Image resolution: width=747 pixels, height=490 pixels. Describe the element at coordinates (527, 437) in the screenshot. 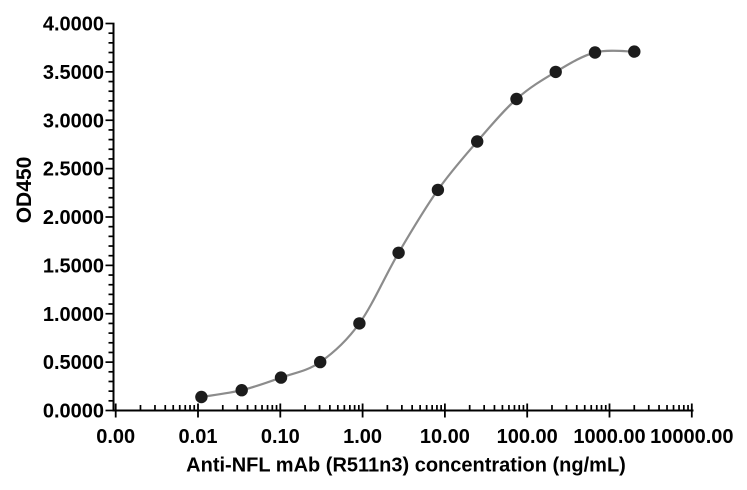

I see `x-tick-label: 100.00` at that location.